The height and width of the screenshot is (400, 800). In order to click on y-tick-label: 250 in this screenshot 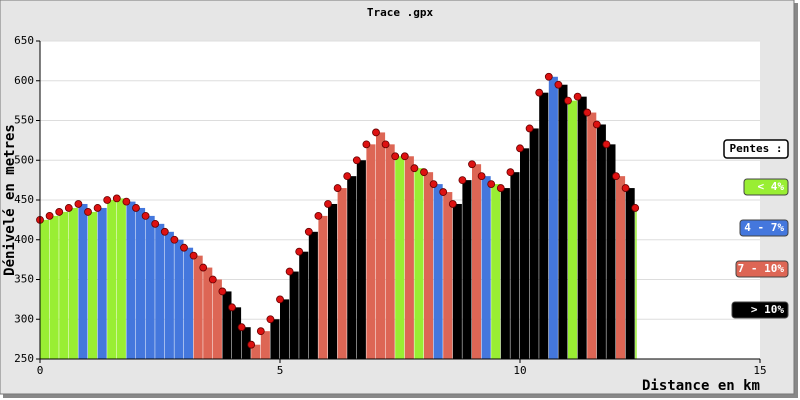, I will do `click(24, 358)`.